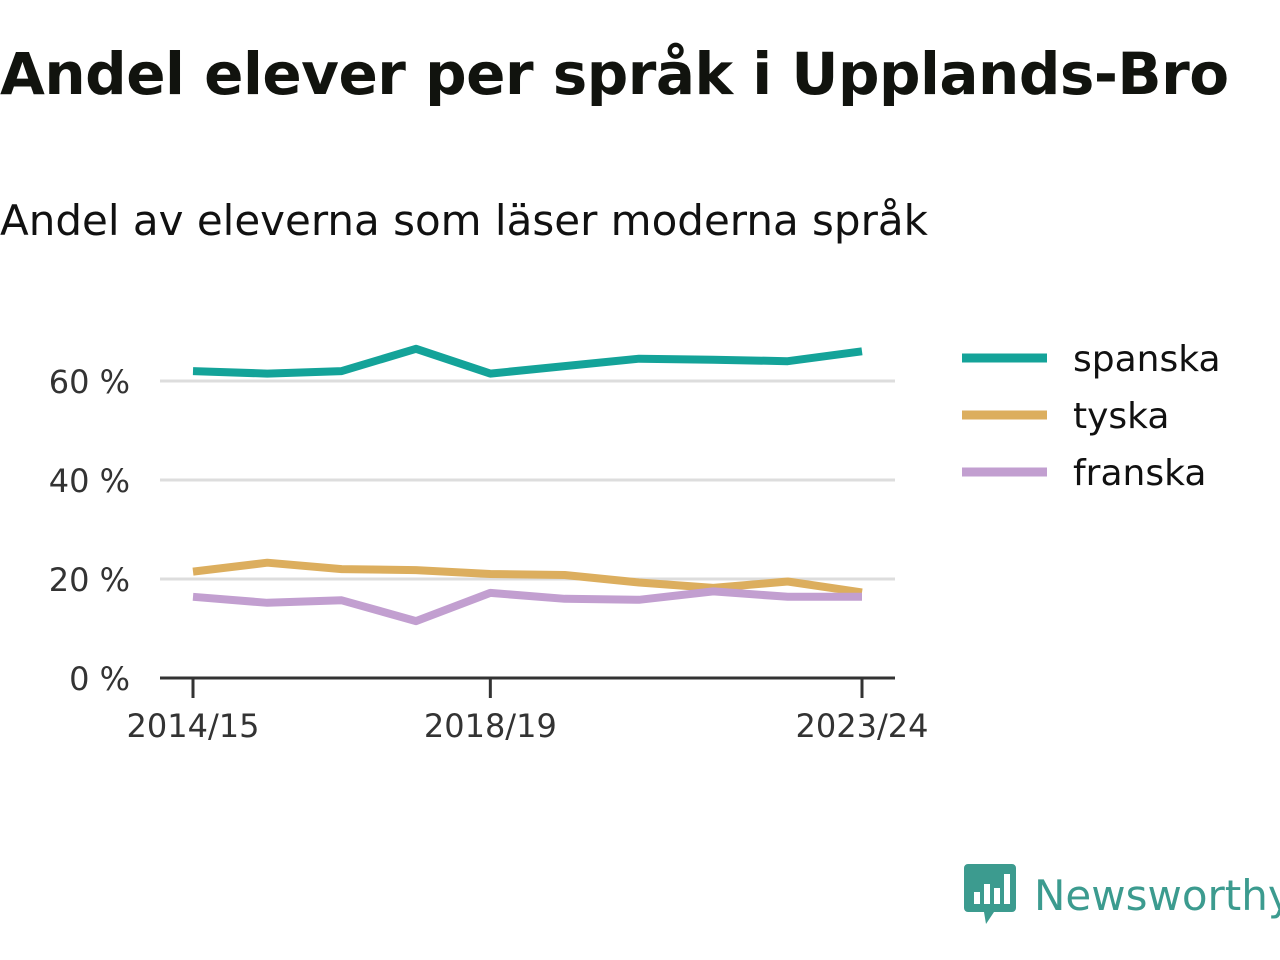 Image resolution: width=1280 pixels, height=960 pixels. What do you see at coordinates (1147, 359) in the screenshot?
I see `legend-label-spanska: spanska` at bounding box center [1147, 359].